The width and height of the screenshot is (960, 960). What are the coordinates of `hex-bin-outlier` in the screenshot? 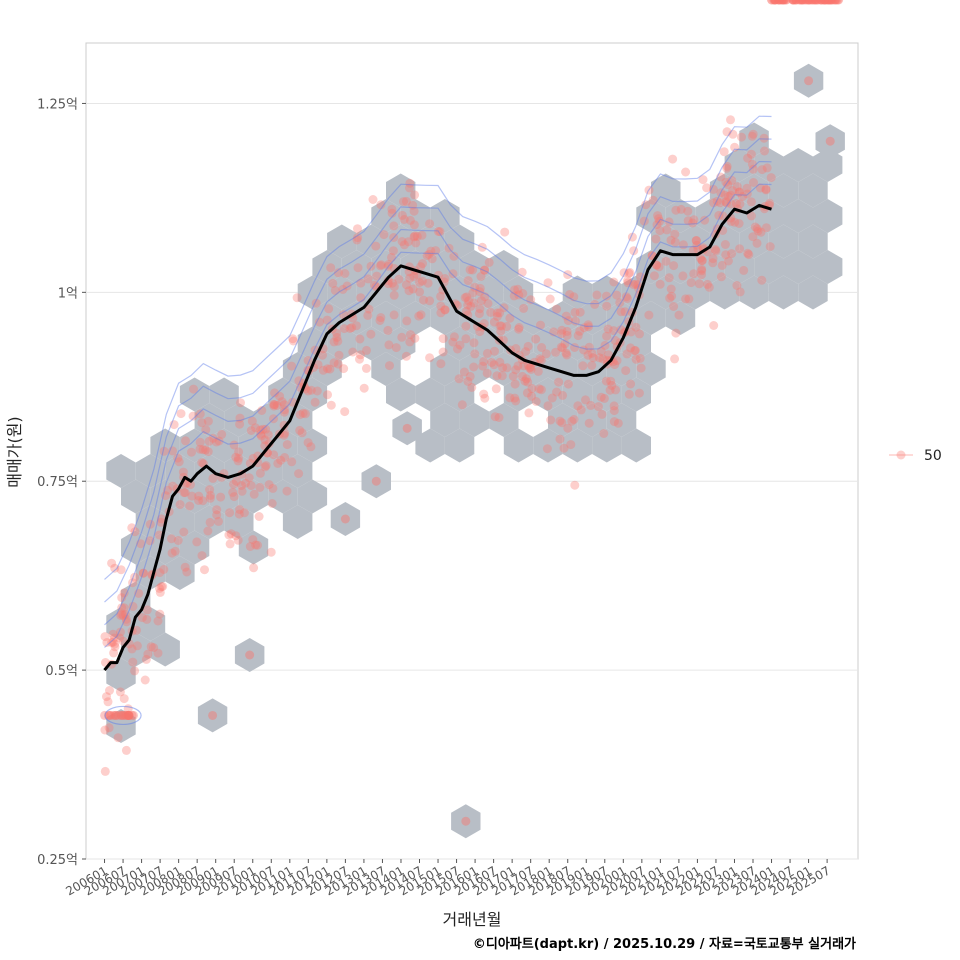 It's located at (808, 80).